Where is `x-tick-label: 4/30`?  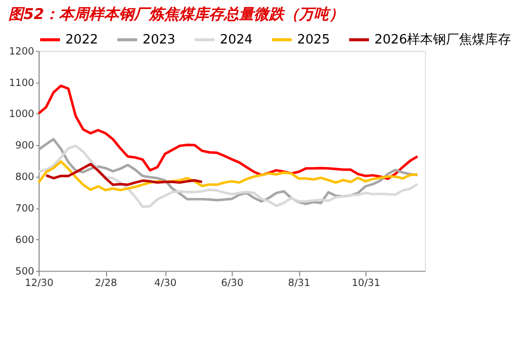
x-tick-label: 4/30 is located at coordinates (165, 284).